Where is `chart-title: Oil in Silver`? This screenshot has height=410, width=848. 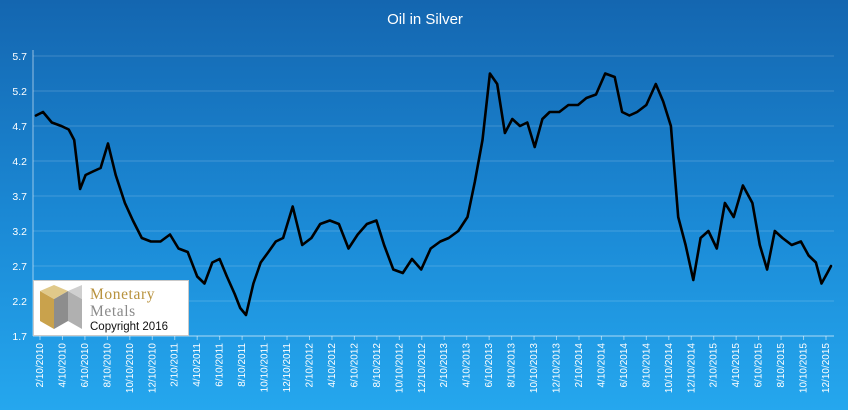 chart-title: Oil in Silver is located at coordinates (425, 19).